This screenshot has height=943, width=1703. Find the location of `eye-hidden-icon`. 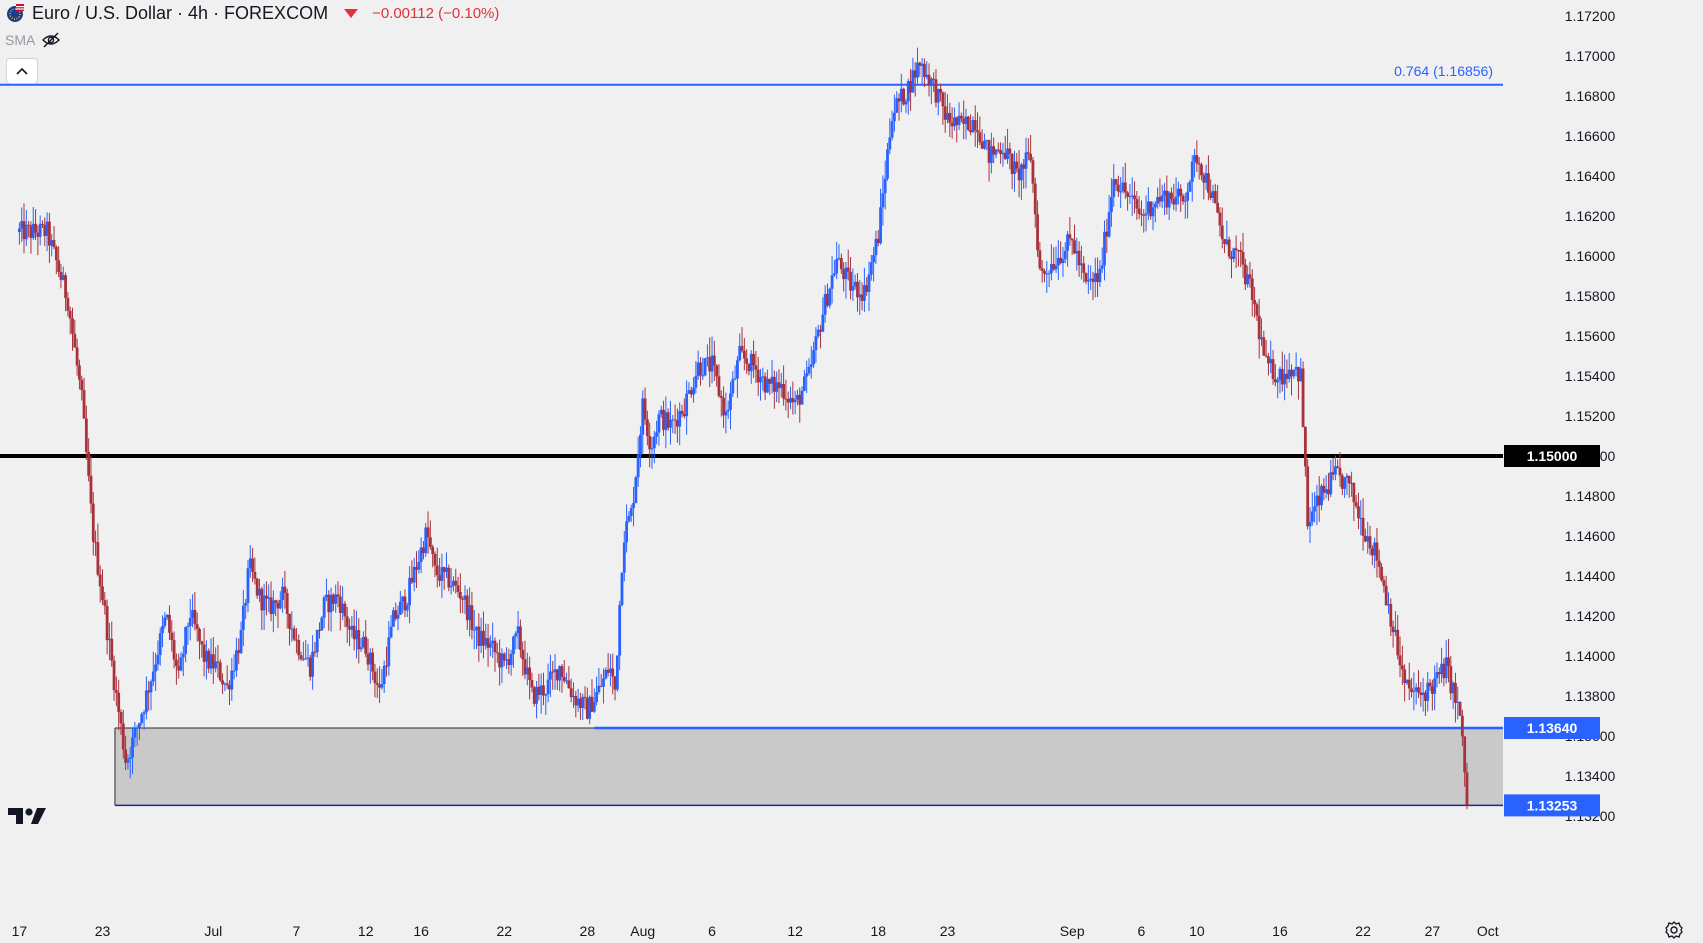

eye-hidden-icon is located at coordinates (51, 40).